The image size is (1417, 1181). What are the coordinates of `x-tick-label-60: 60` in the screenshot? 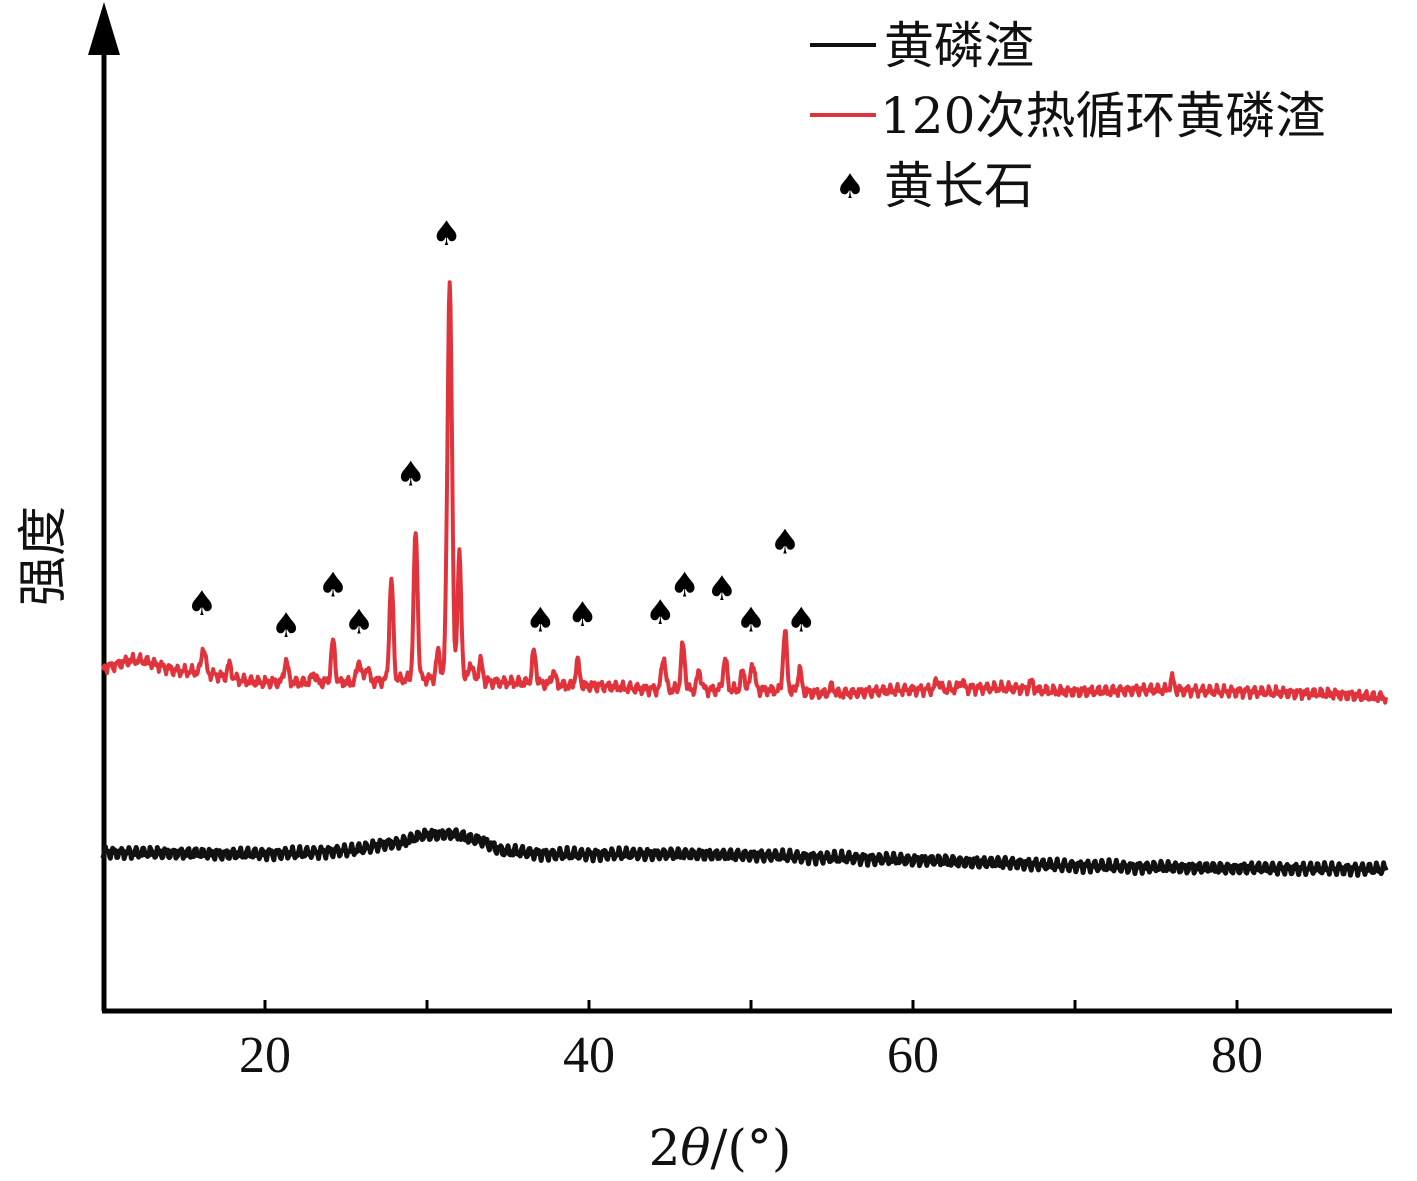 It's located at (913, 1055).